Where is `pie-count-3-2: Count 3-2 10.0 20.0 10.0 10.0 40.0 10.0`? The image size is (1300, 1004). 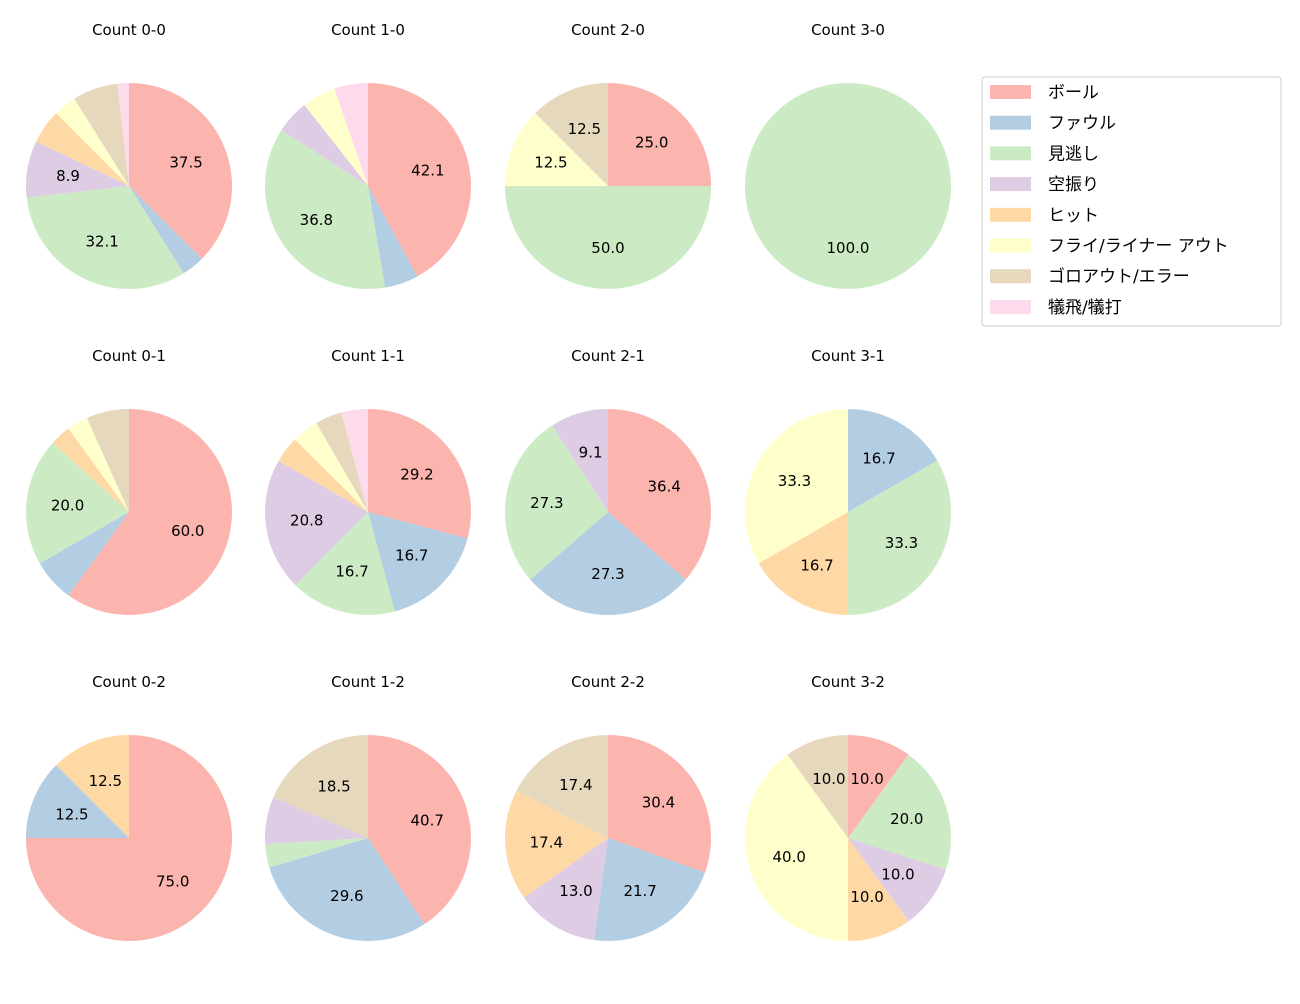 pie-count-3-2: Count 3-2 10.0 20.0 10.0 10.0 40.0 10.0 is located at coordinates (848, 807).